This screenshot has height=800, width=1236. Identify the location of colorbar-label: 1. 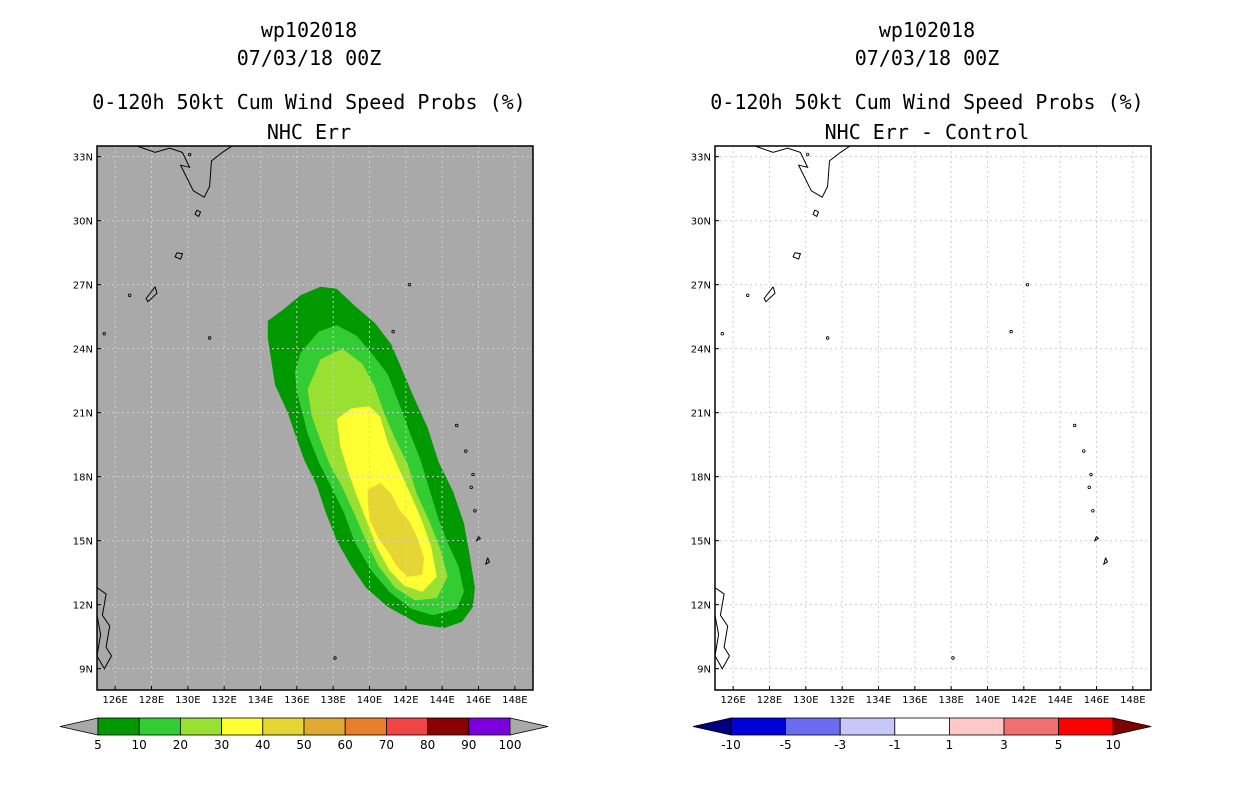
(950, 745).